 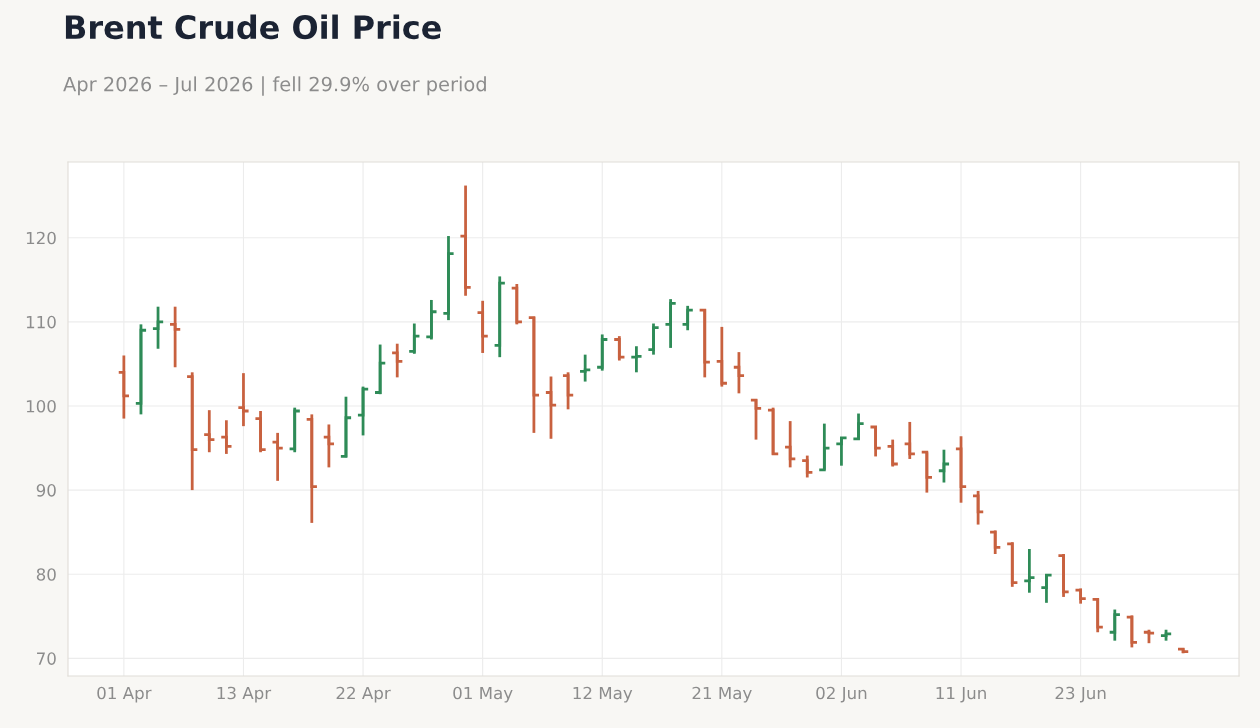 I want to click on x-tick-label: 11 Jun, so click(x=961, y=694).